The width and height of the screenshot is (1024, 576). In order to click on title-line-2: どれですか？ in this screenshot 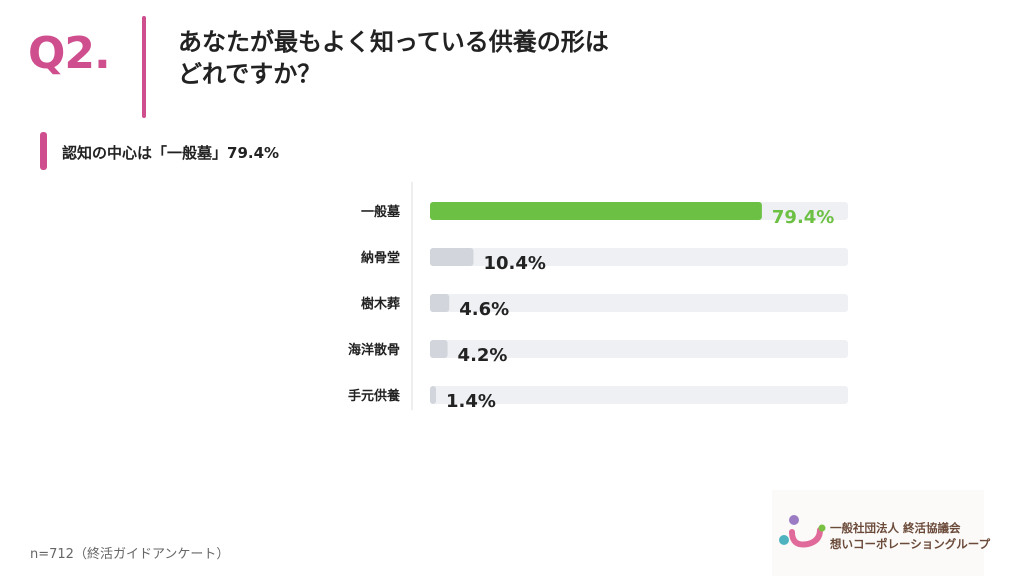, I will do `click(250, 74)`.